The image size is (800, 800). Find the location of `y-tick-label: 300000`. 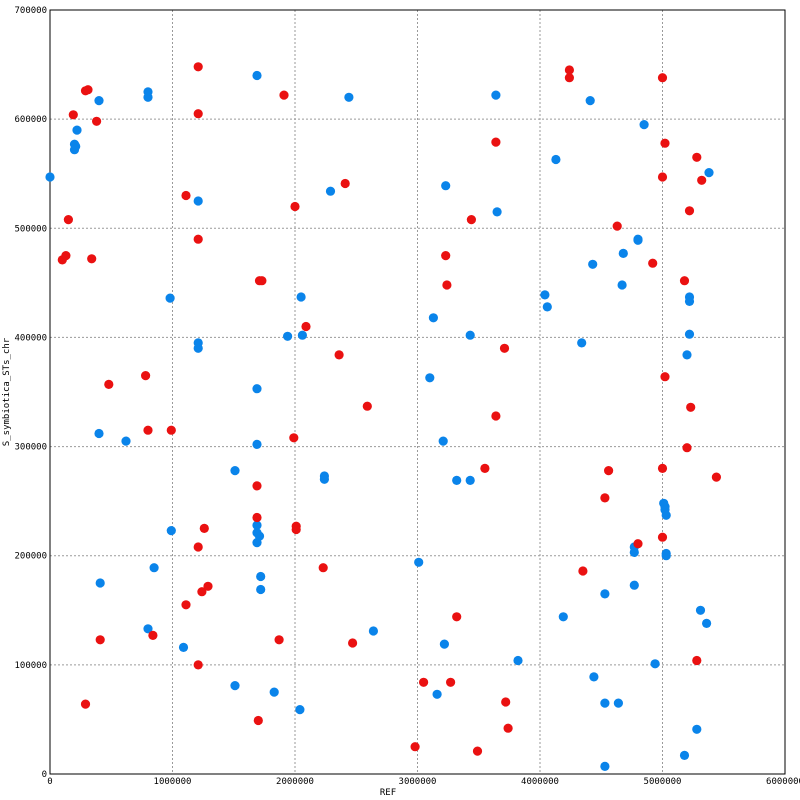

y-tick-label: 300000 is located at coordinates (30, 448).